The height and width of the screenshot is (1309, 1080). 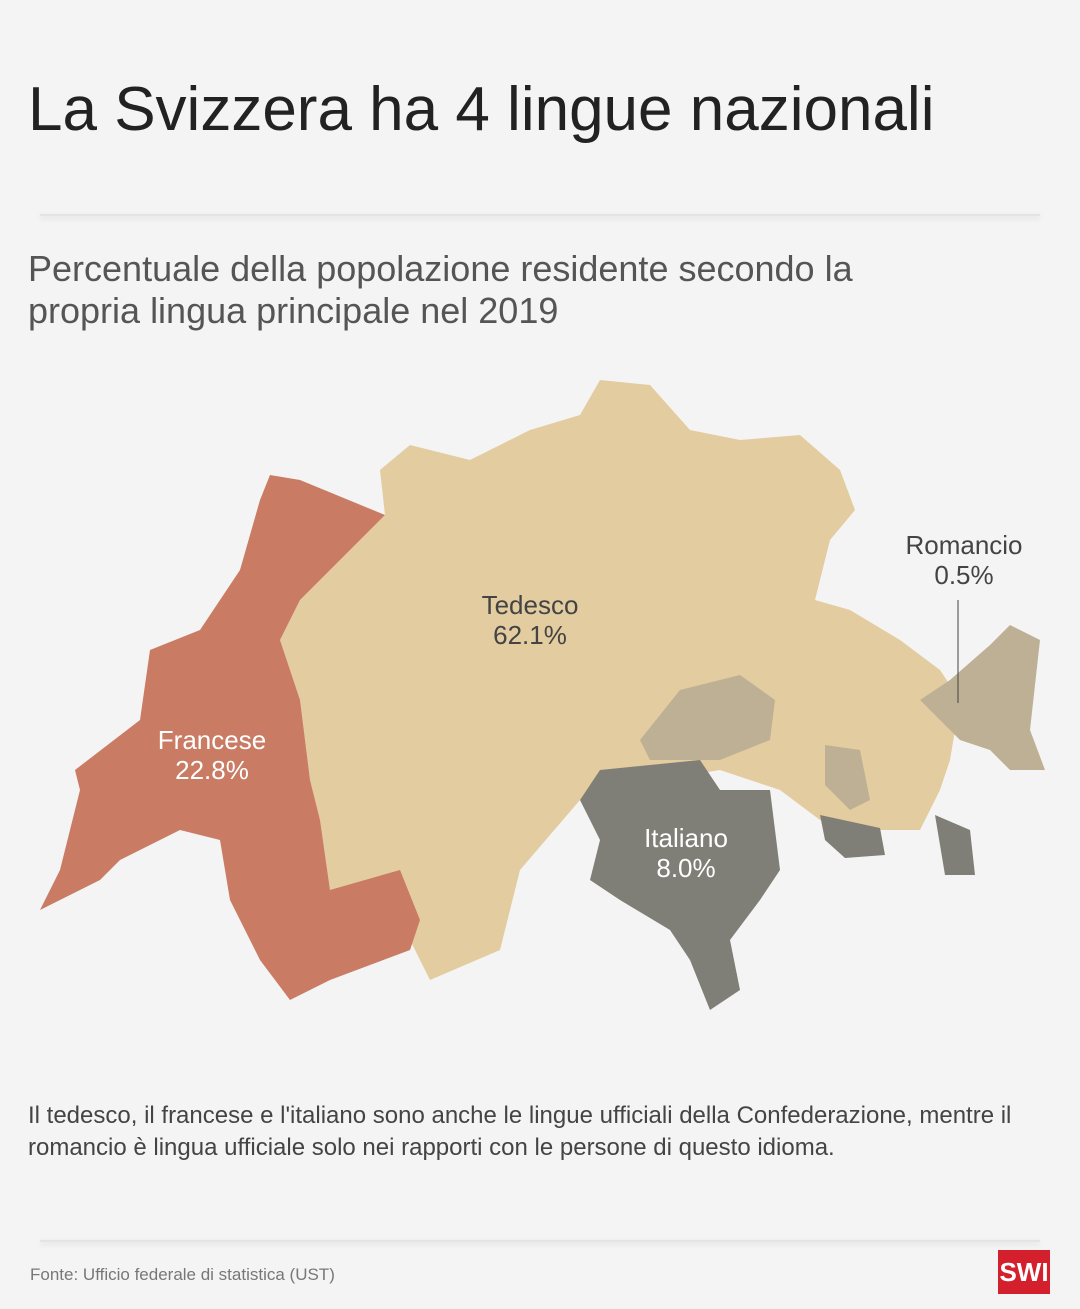 I want to click on region-name: Italiano, so click(x=686, y=838).